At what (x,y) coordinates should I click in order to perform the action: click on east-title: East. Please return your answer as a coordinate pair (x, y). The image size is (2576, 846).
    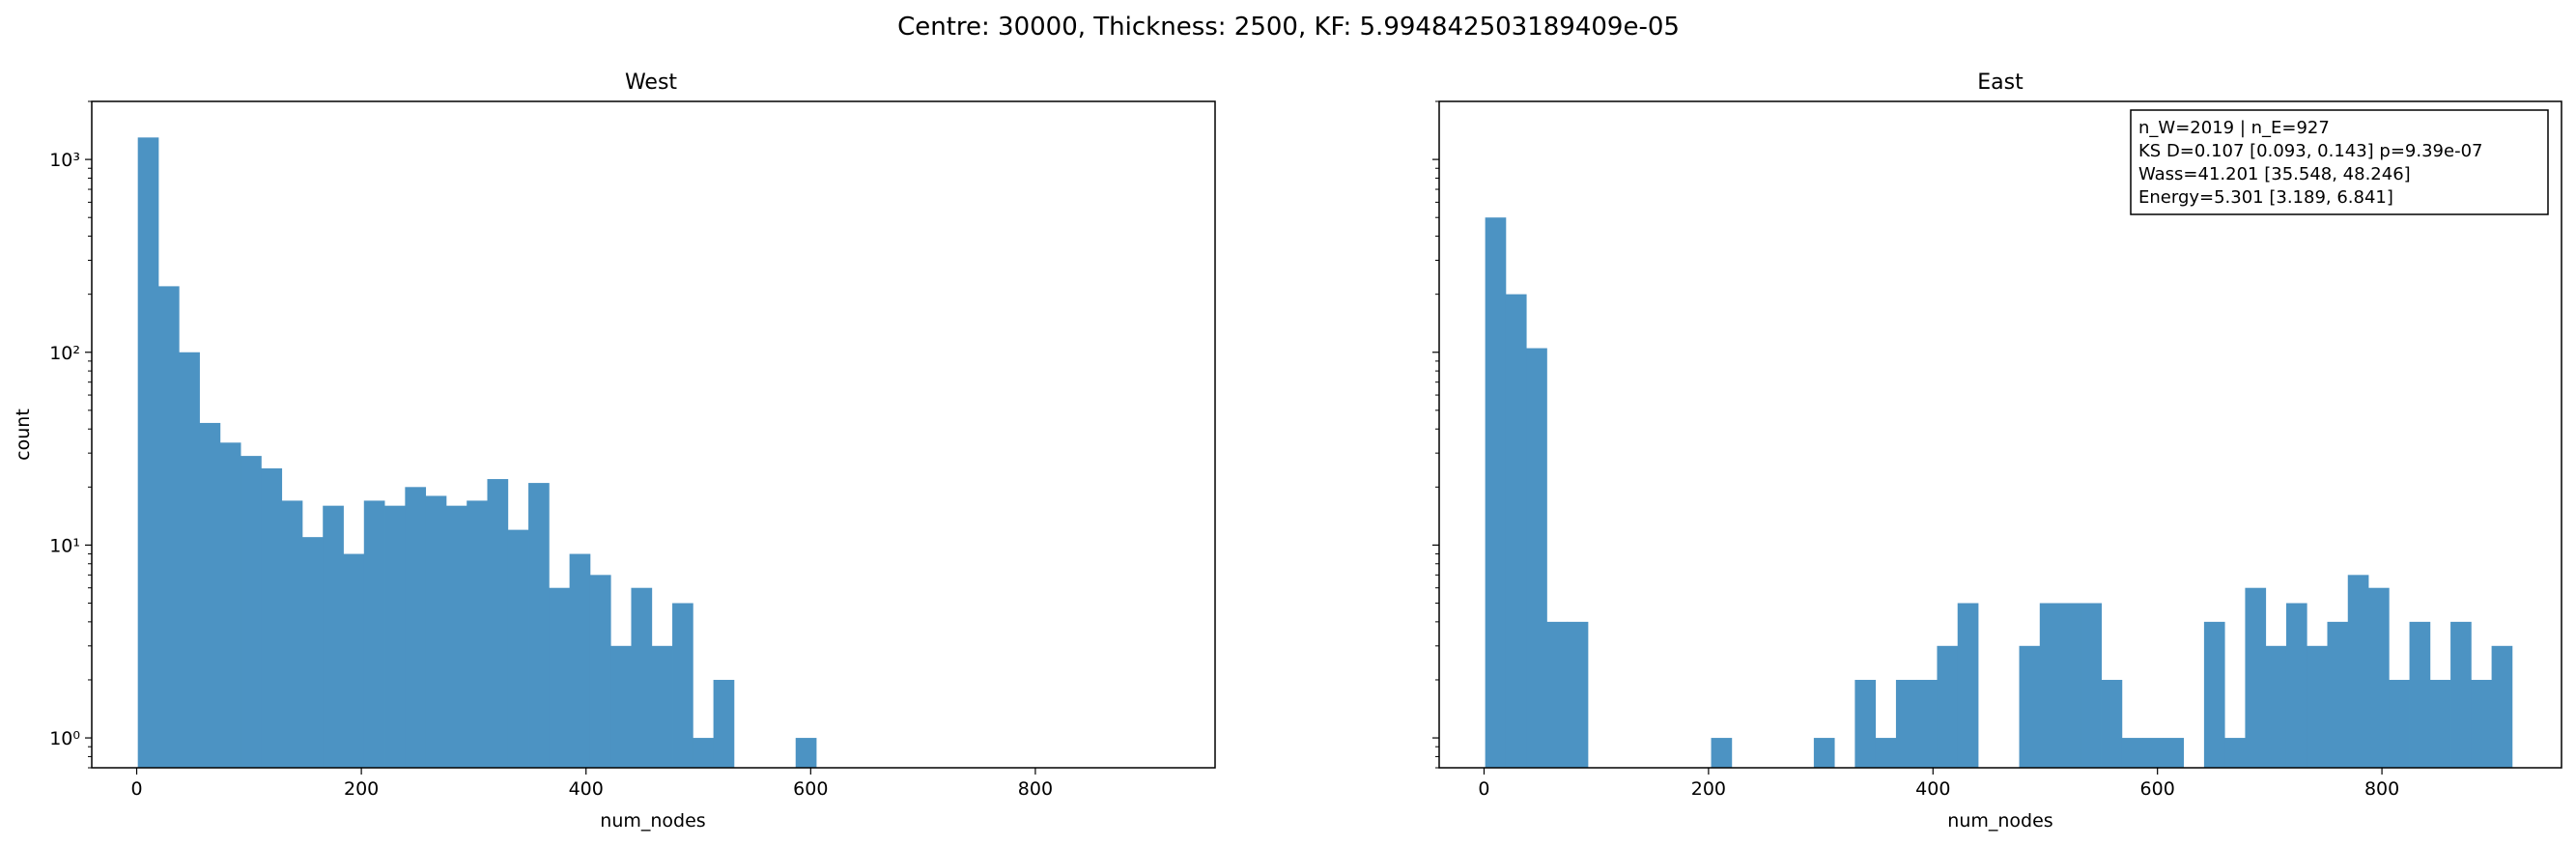
    Looking at the image, I should click on (2000, 82).